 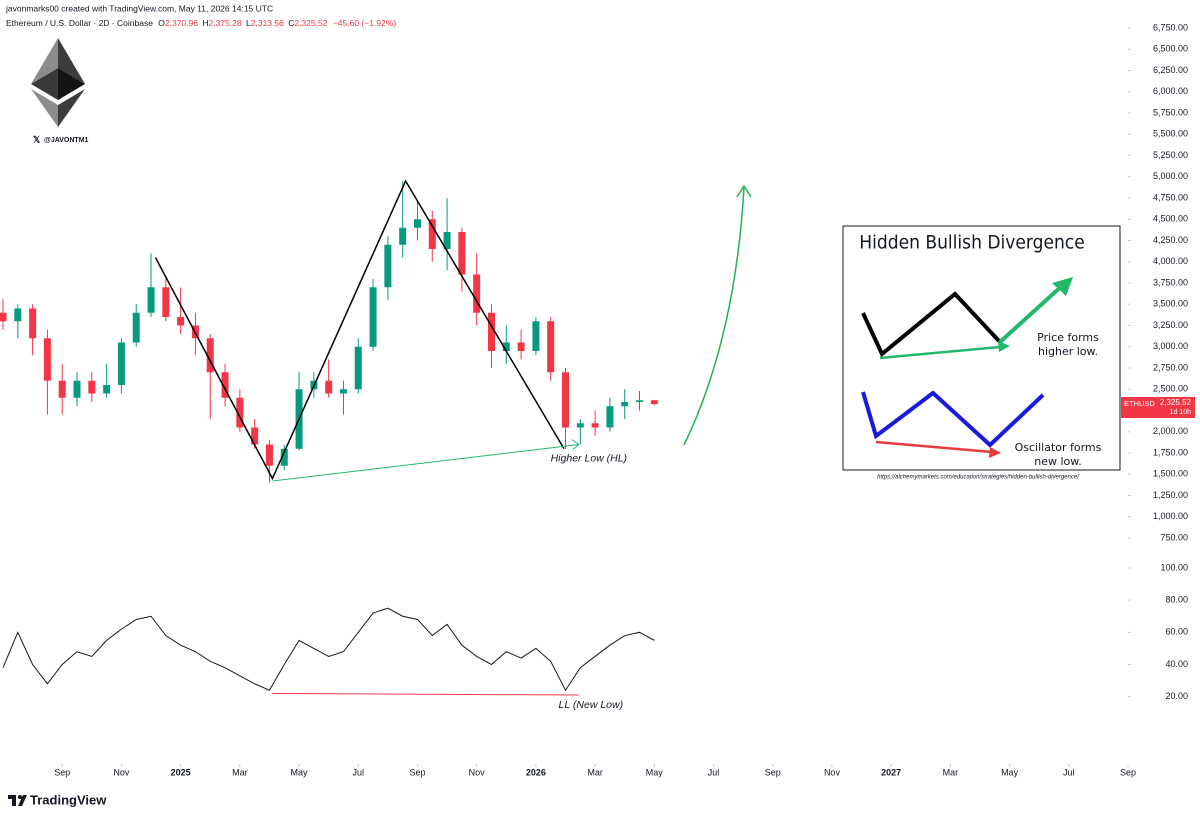 What do you see at coordinates (1174, 537) in the screenshot?
I see `y-tick-label: 750.00` at bounding box center [1174, 537].